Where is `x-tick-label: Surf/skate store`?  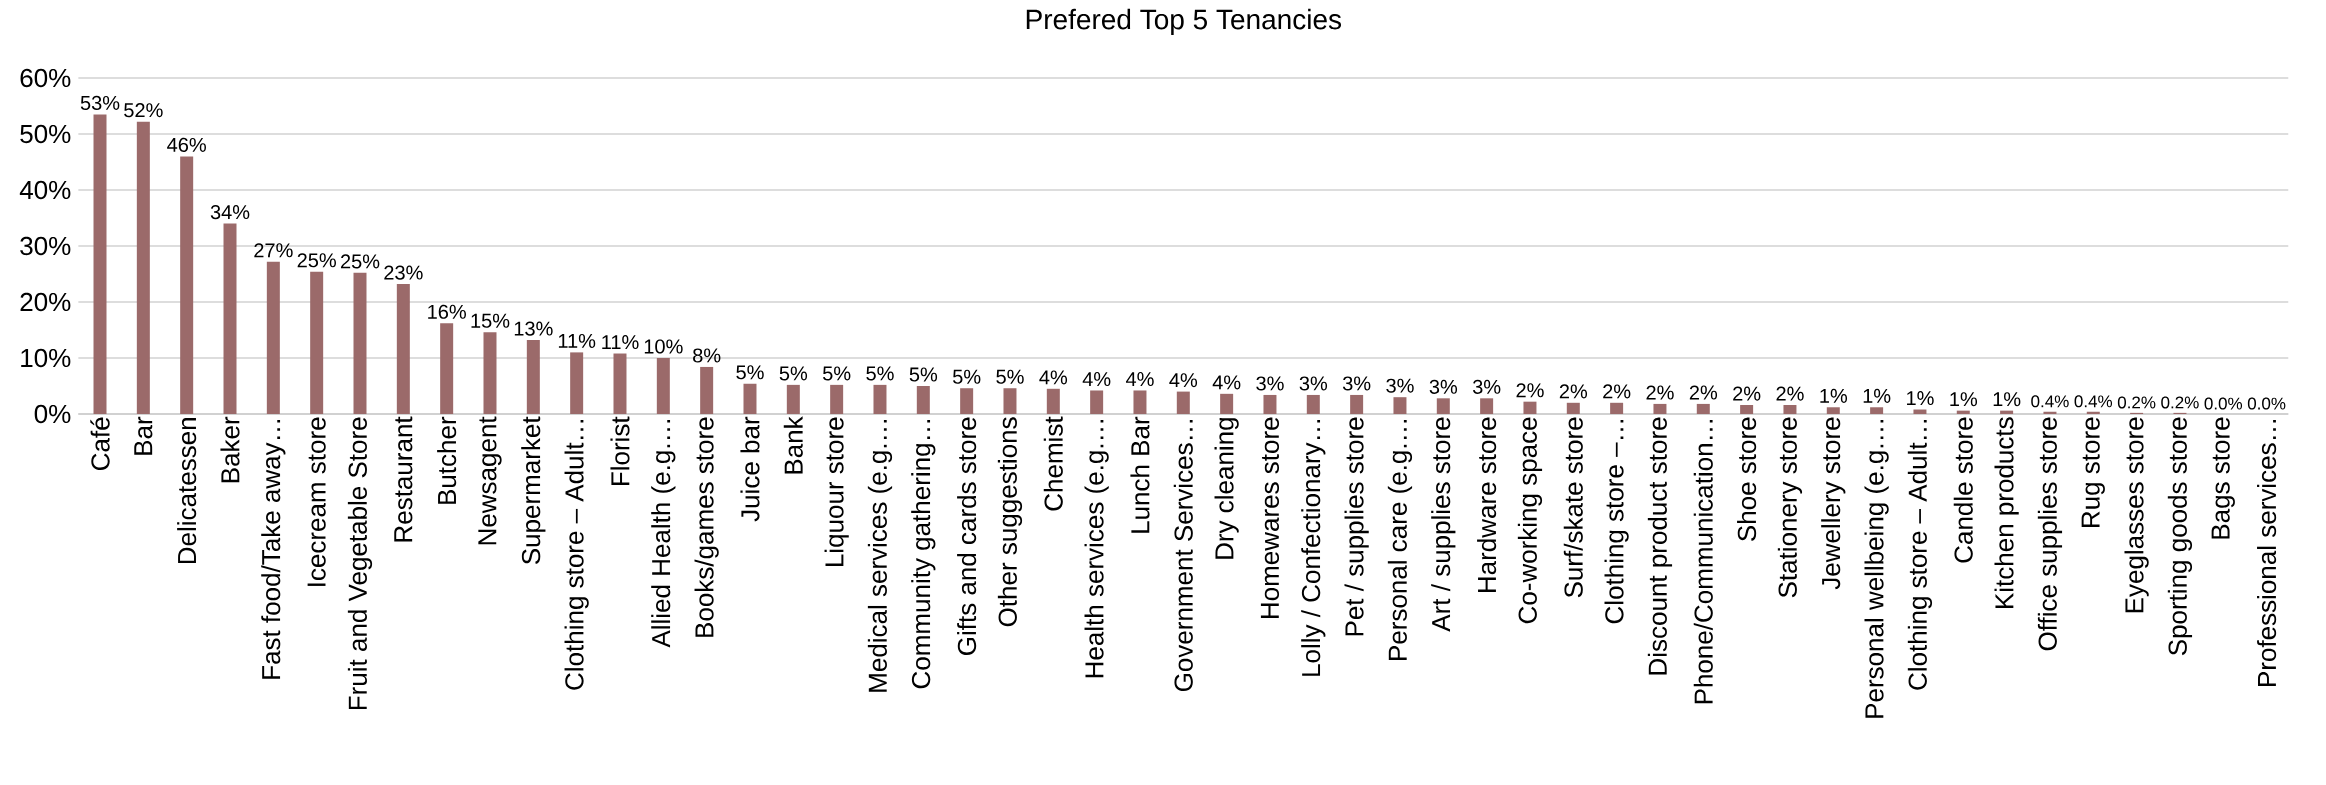
x-tick-label: Surf/skate store is located at coordinates (1573, 507).